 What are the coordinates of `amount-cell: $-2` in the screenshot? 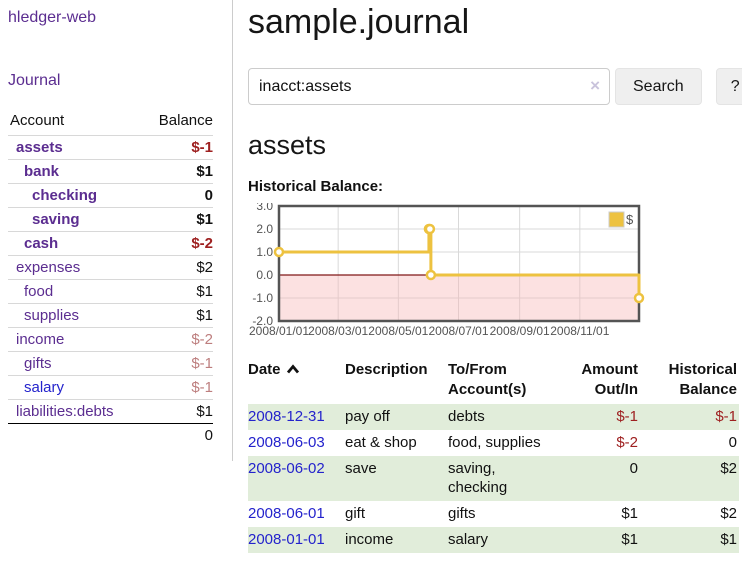 It's located at (627, 442).